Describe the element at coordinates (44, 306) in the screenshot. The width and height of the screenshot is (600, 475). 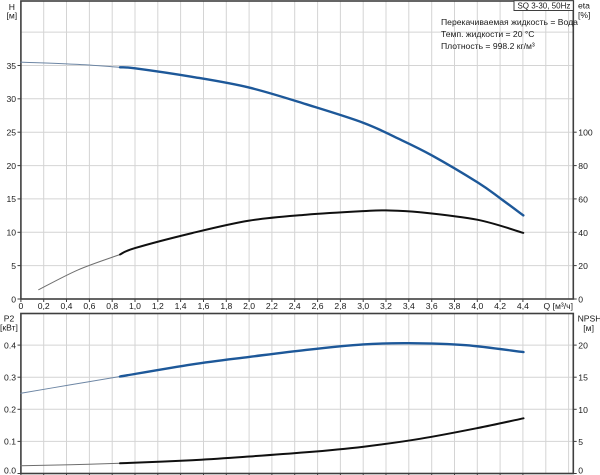
I see `svg-text: 0,2` at that location.